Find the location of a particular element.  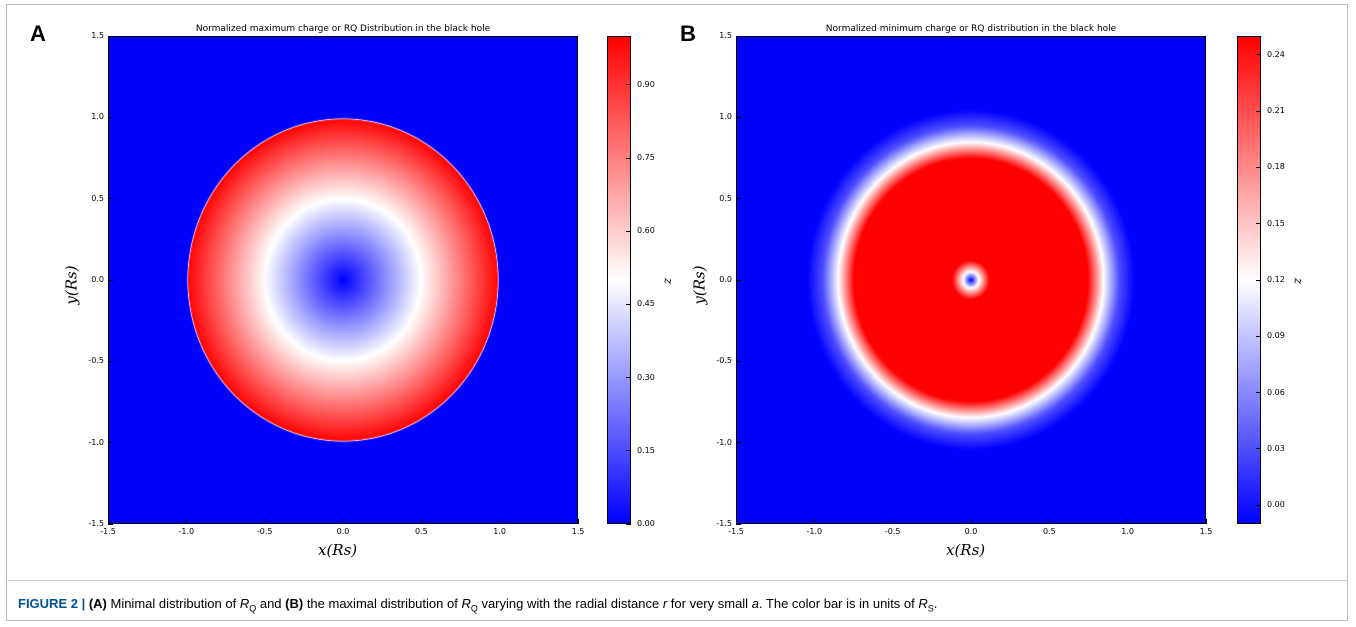

colorbar-tick-label: 0.15 is located at coordinates (1276, 223).